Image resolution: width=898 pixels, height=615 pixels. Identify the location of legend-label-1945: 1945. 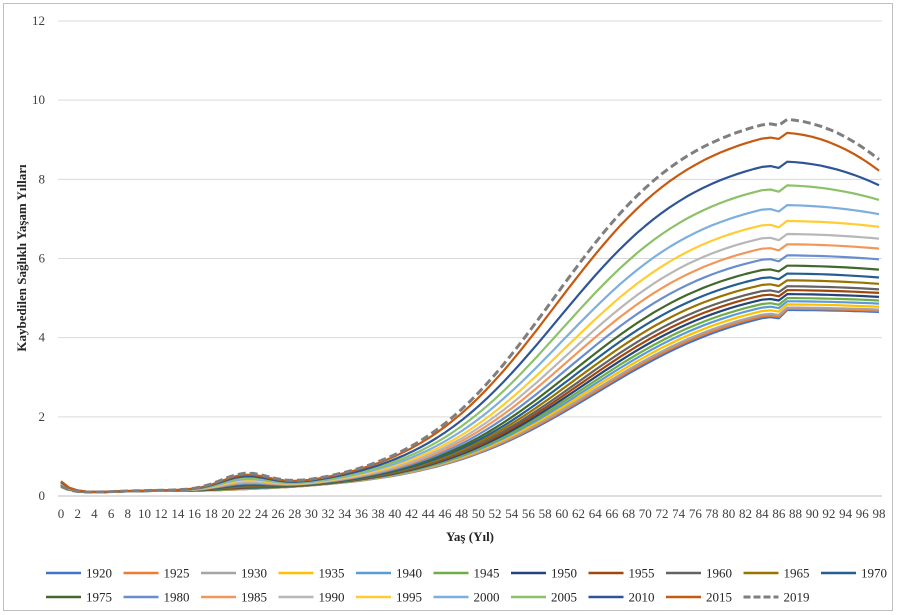
(487, 573).